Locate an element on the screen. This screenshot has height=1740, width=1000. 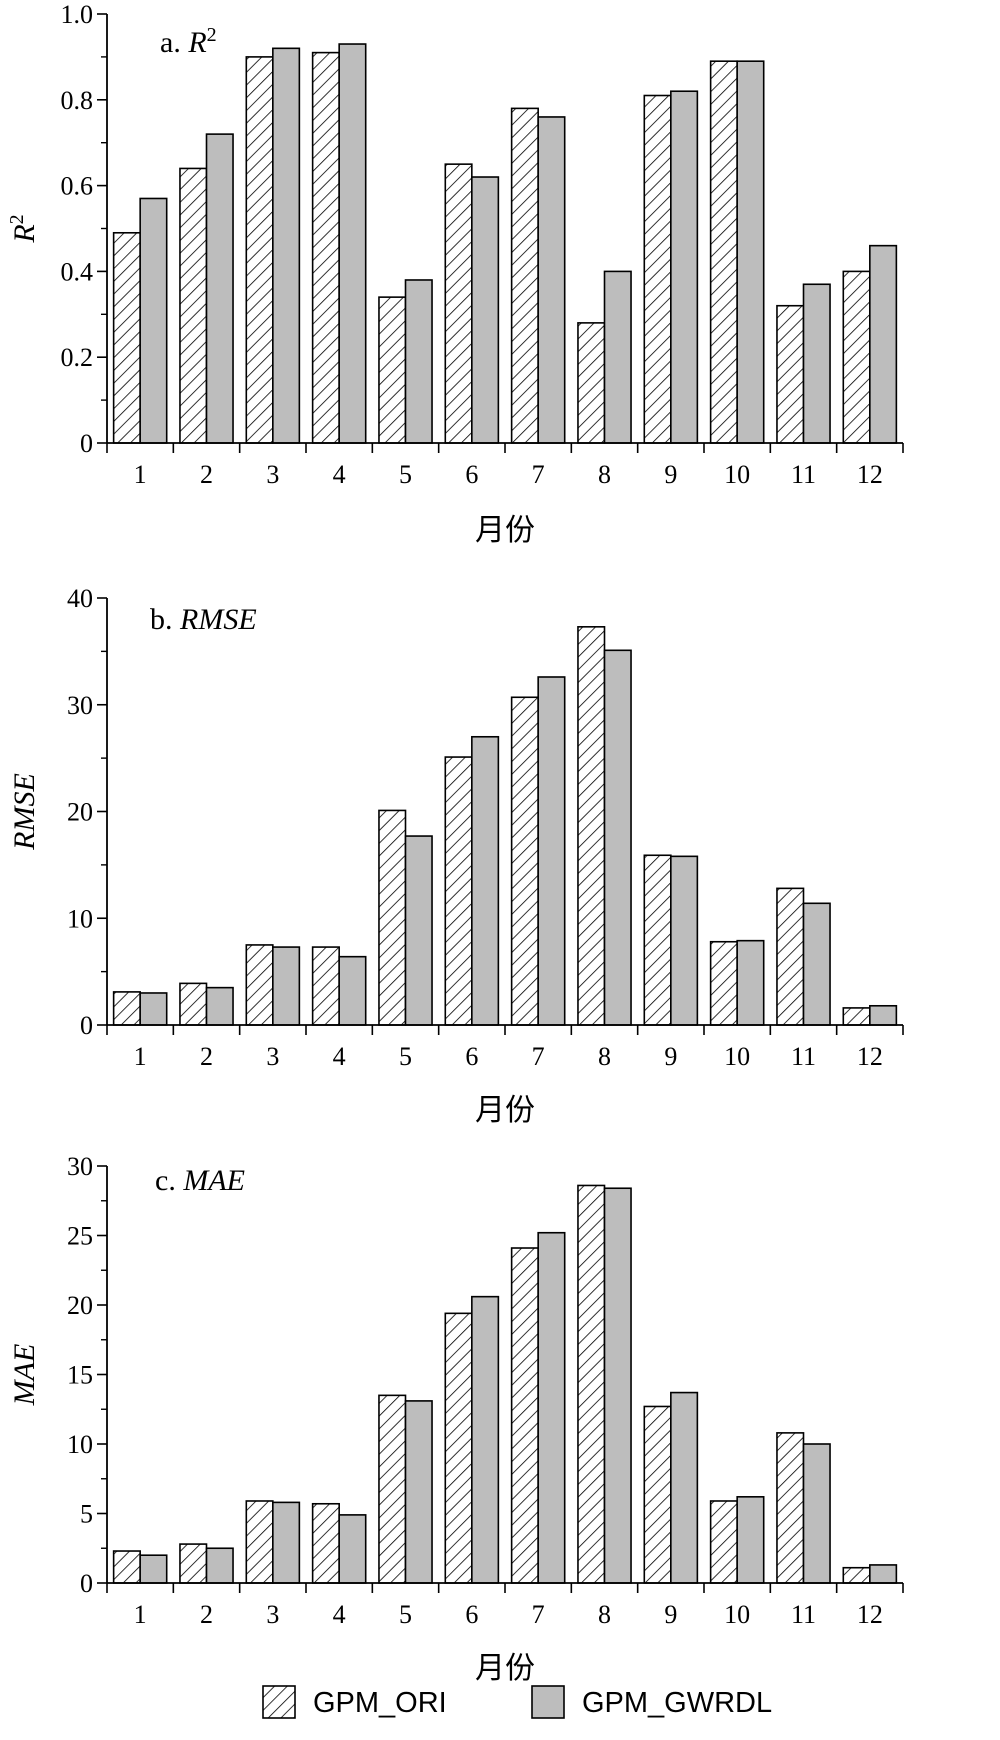
x-tick-label: 7 is located at coordinates (538, 1614).